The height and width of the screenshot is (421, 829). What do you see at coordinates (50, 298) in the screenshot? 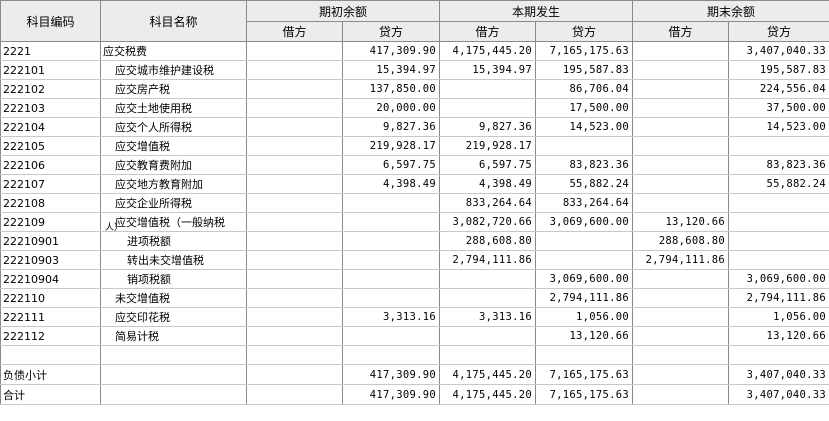
I see `account-code-cell: 222110` at bounding box center [50, 298].